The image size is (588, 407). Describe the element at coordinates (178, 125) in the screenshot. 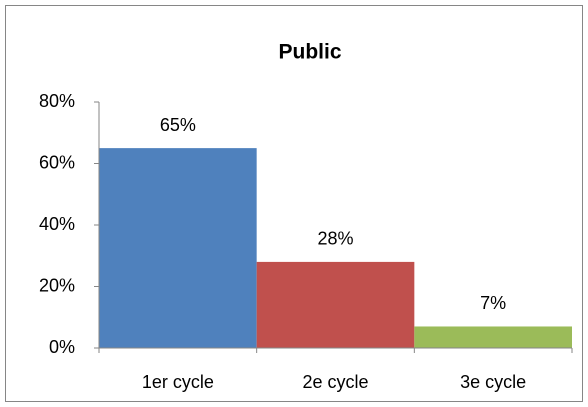

I see `value-label: 65%` at that location.